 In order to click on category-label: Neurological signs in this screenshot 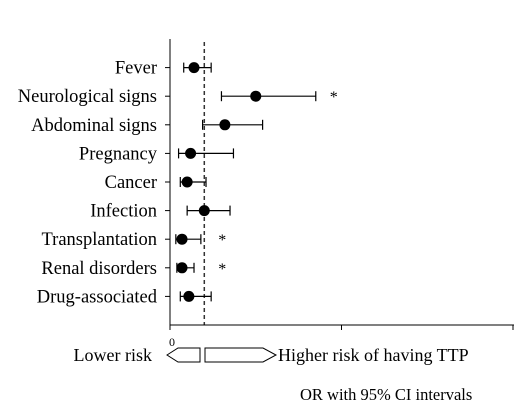, I will do `click(87, 97)`.